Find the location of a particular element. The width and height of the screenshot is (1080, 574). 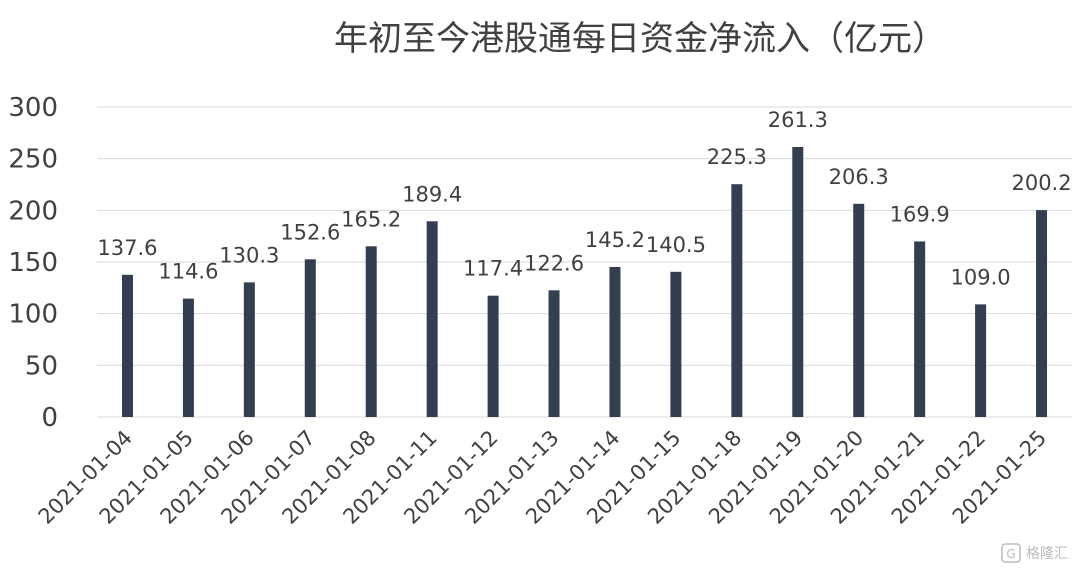

gelonghui-logo-icon: G is located at coordinates (1011, 553).